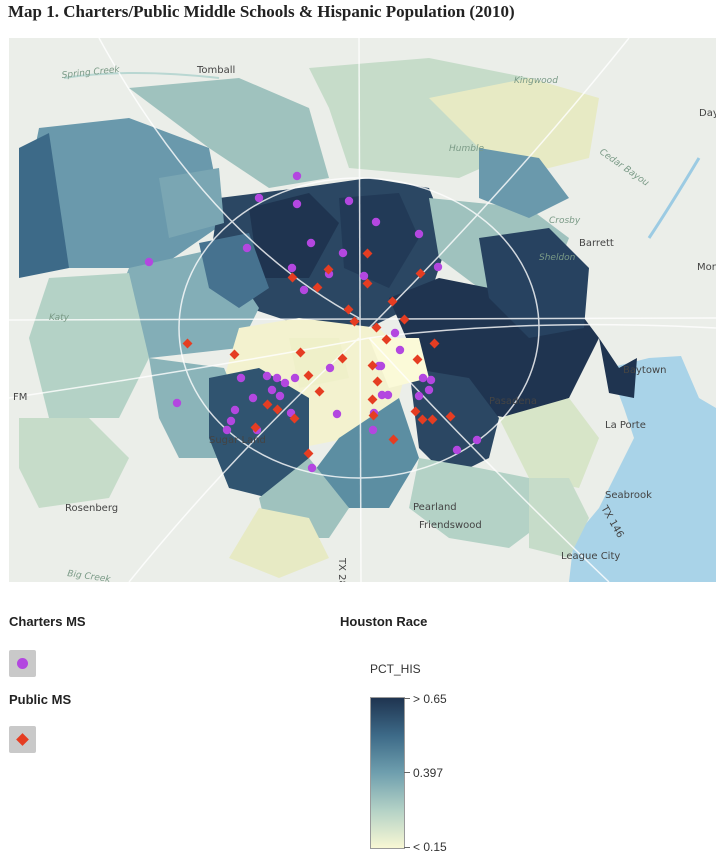  I want to click on svg-text: Pearland, so click(435, 507).